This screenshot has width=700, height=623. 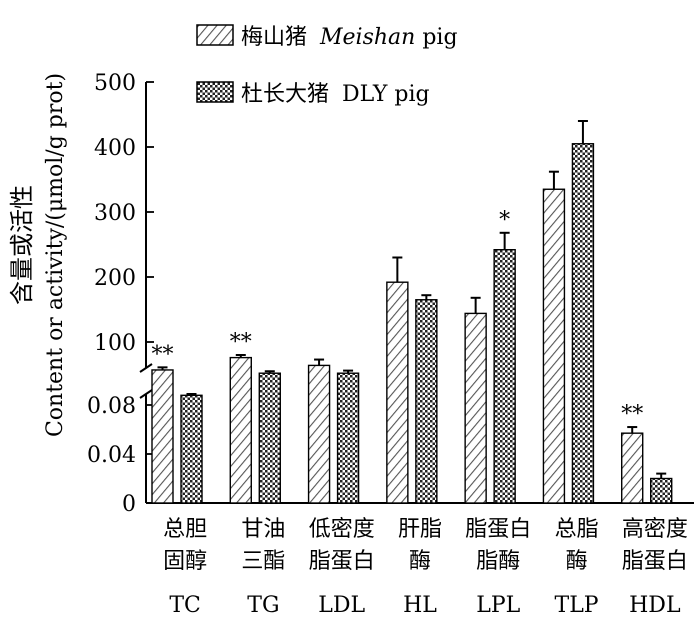 What do you see at coordinates (632, 468) in the screenshot?
I see `bar-meishan-hdl` at bounding box center [632, 468].